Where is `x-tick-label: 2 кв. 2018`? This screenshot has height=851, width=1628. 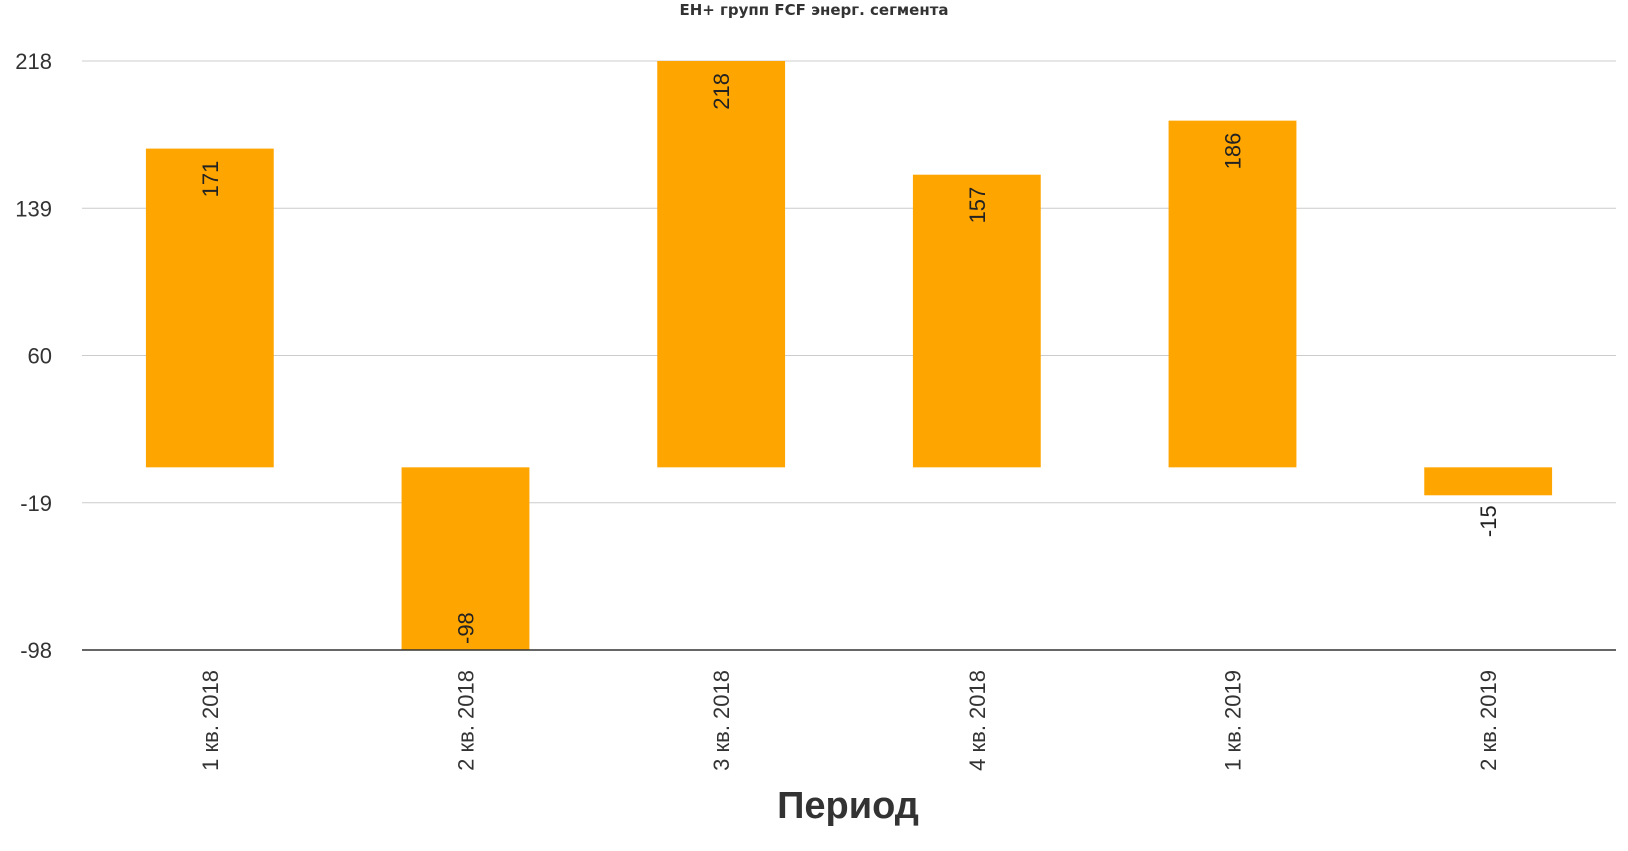 x-tick-label: 2 кв. 2018 is located at coordinates (466, 720).